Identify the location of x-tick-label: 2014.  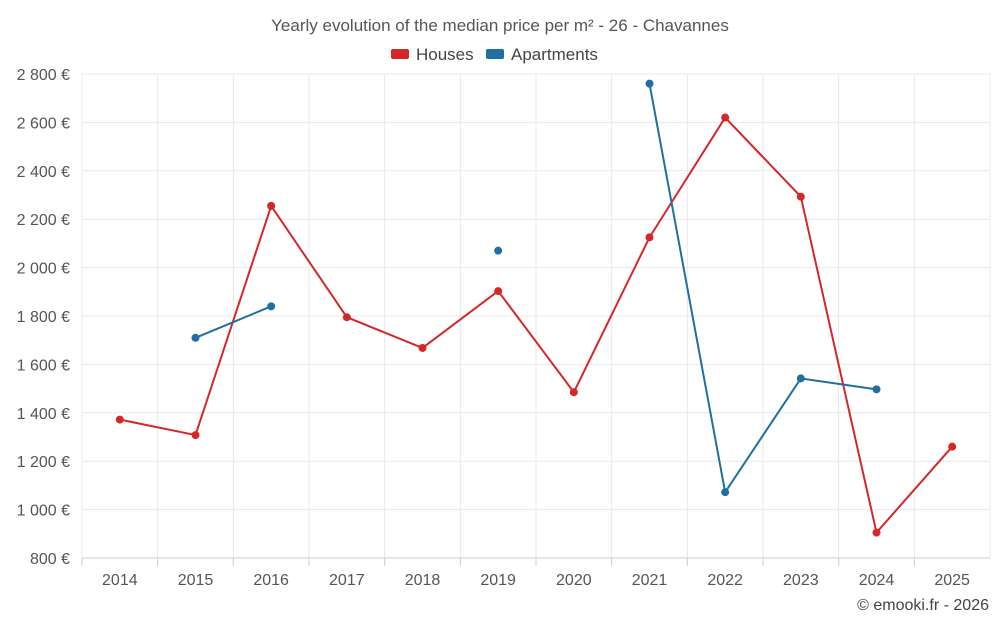
(120, 580).